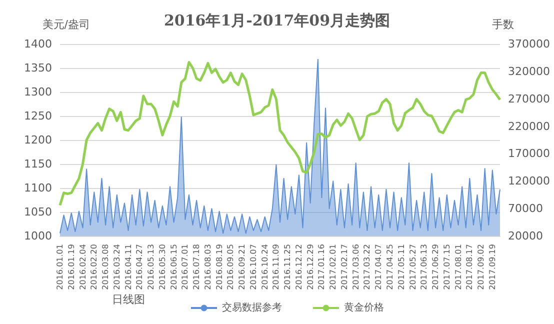 The image size is (554, 324). I want to click on legend-label: 黄金价格, so click(364, 308).